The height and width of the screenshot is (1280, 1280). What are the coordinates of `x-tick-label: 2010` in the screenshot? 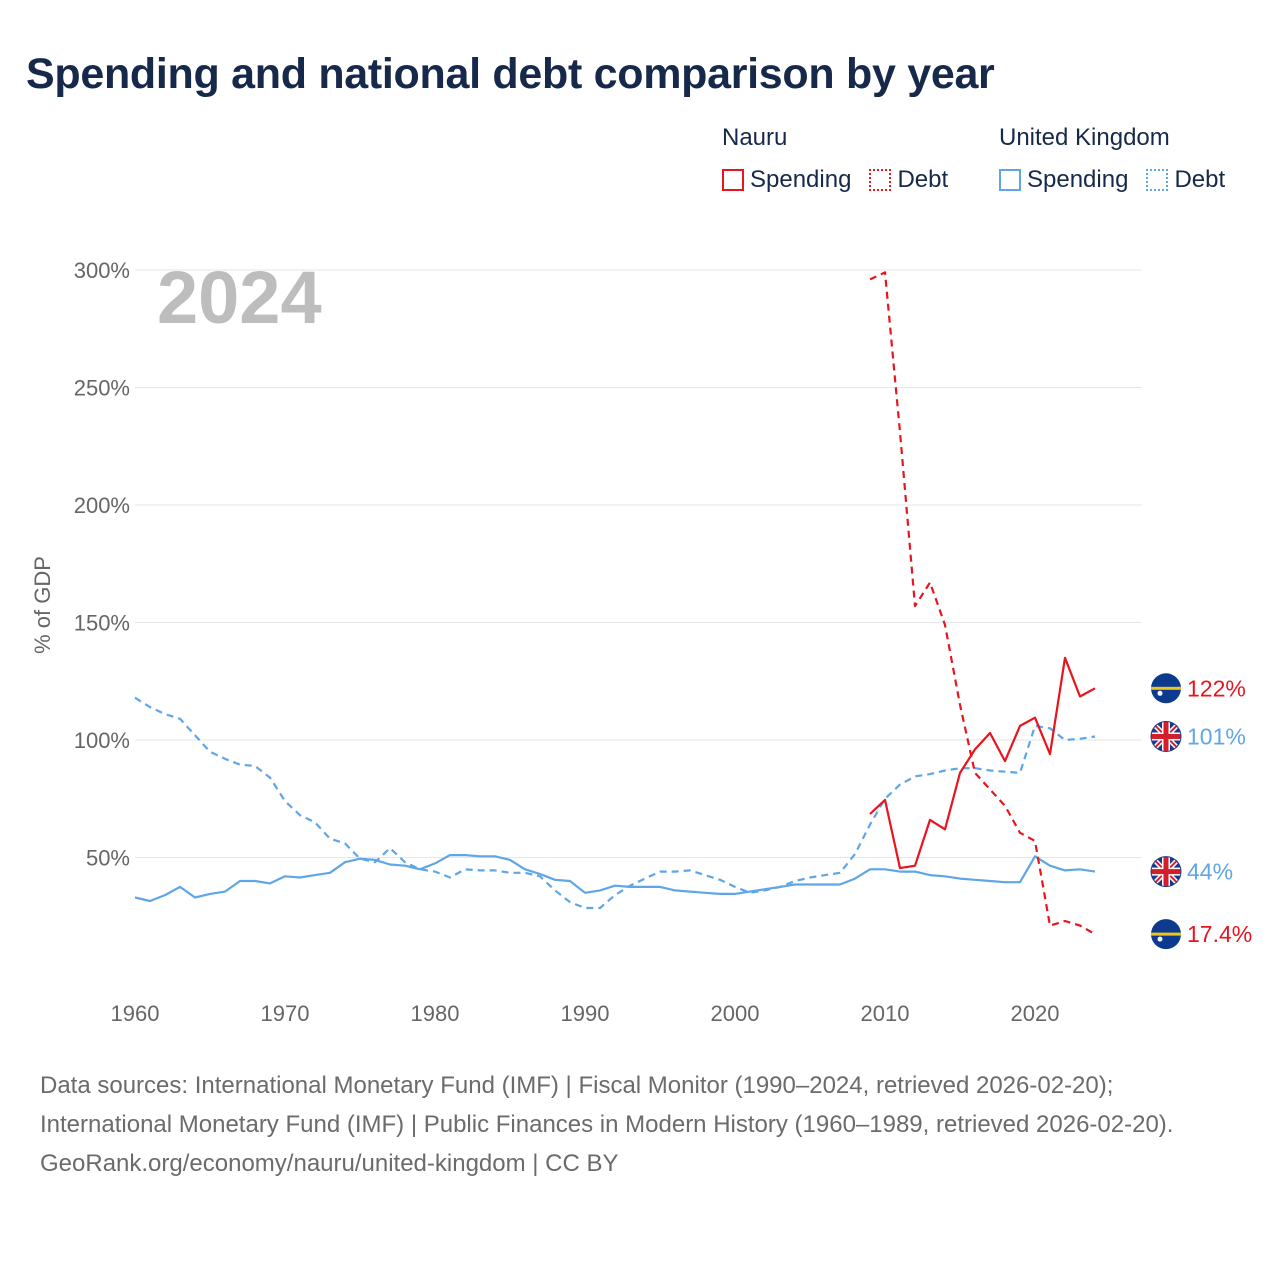 It's located at (885, 1013).